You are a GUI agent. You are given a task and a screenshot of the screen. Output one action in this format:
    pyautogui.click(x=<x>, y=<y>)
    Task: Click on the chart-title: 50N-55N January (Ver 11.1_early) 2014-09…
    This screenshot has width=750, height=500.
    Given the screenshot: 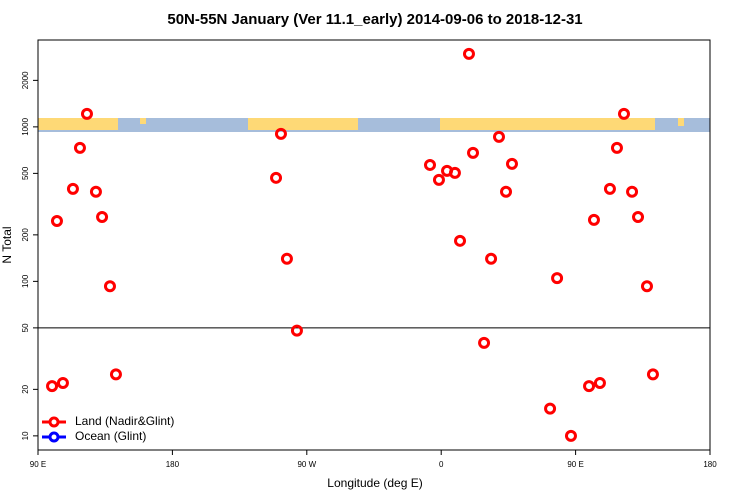 What is the action you would take?
    pyautogui.click(x=374, y=19)
    